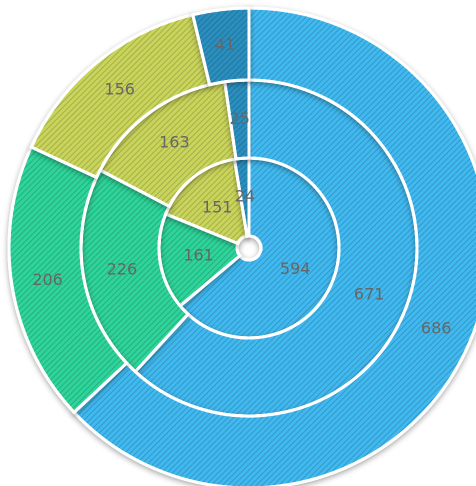  What do you see at coordinates (240, 118) in the screenshot?
I see `label-middle-3: 25` at bounding box center [240, 118].